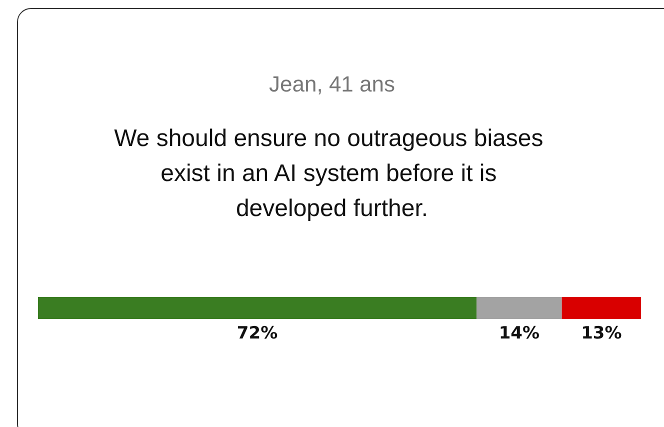 This screenshot has width=664, height=427. Describe the element at coordinates (601, 334) in the screenshot. I see `data-label: 13%` at that location.